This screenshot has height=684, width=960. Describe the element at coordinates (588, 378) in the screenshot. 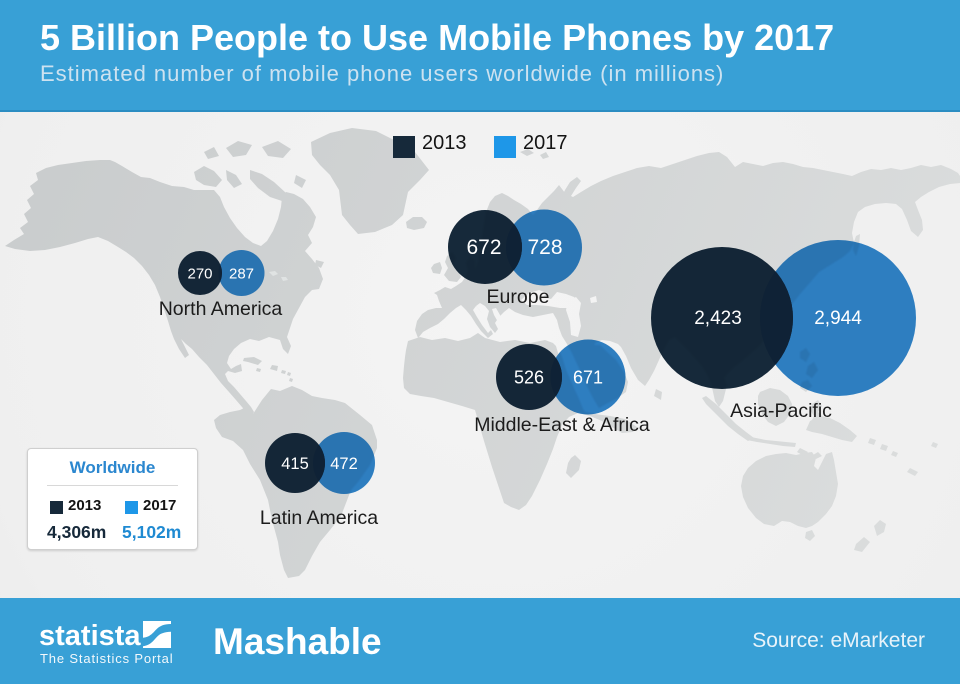

I see `svg-text: 671` at that location.